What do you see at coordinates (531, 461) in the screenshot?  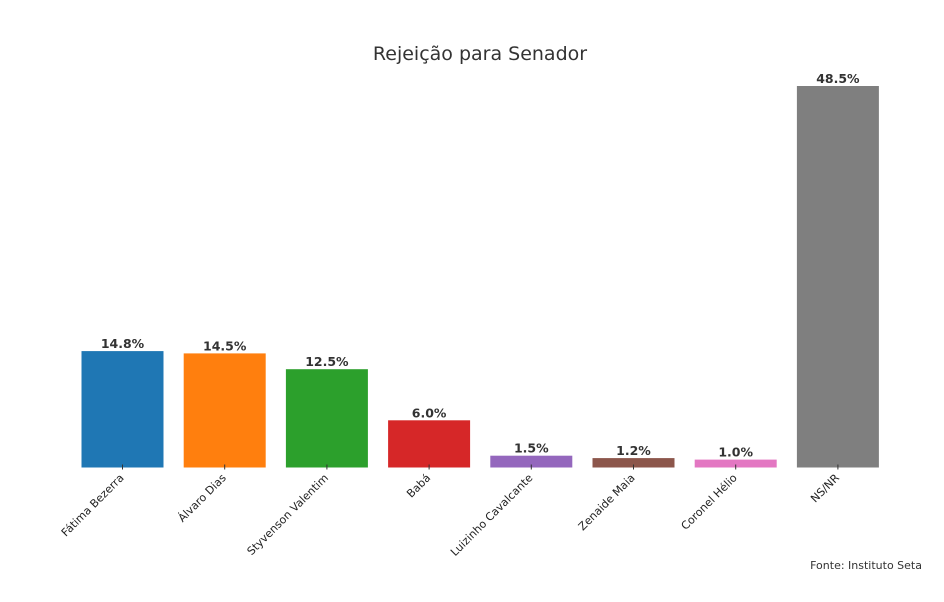 I see `bar-luizinho-cavalcante` at bounding box center [531, 461].